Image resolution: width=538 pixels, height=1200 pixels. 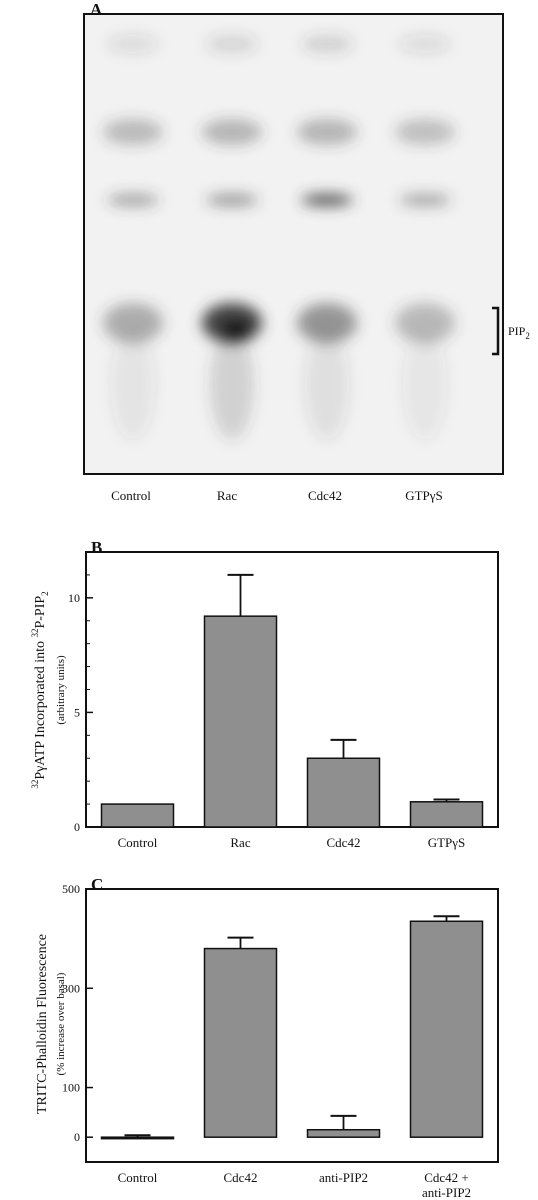 What do you see at coordinates (131, 495) in the screenshot?
I see `lane-label: Control` at bounding box center [131, 495].